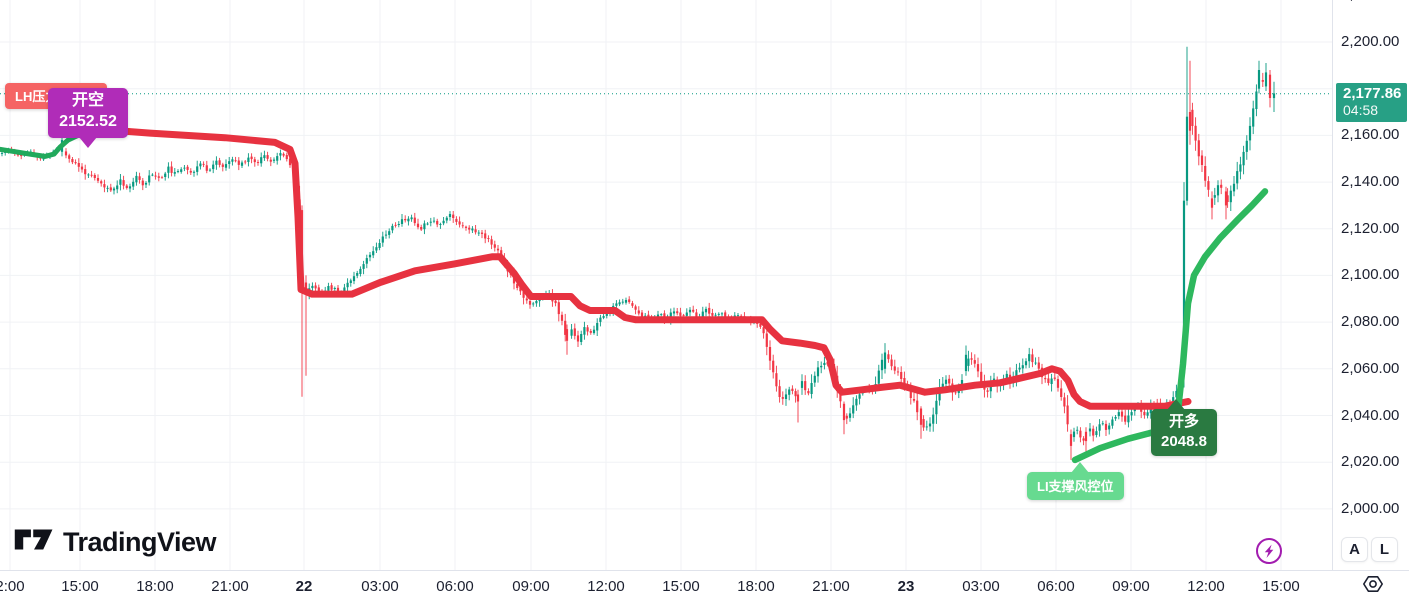 This screenshot has height=600, width=1409. What do you see at coordinates (1183, 421) in the screenshot?
I see `open-long-action: 开多` at bounding box center [1183, 421].